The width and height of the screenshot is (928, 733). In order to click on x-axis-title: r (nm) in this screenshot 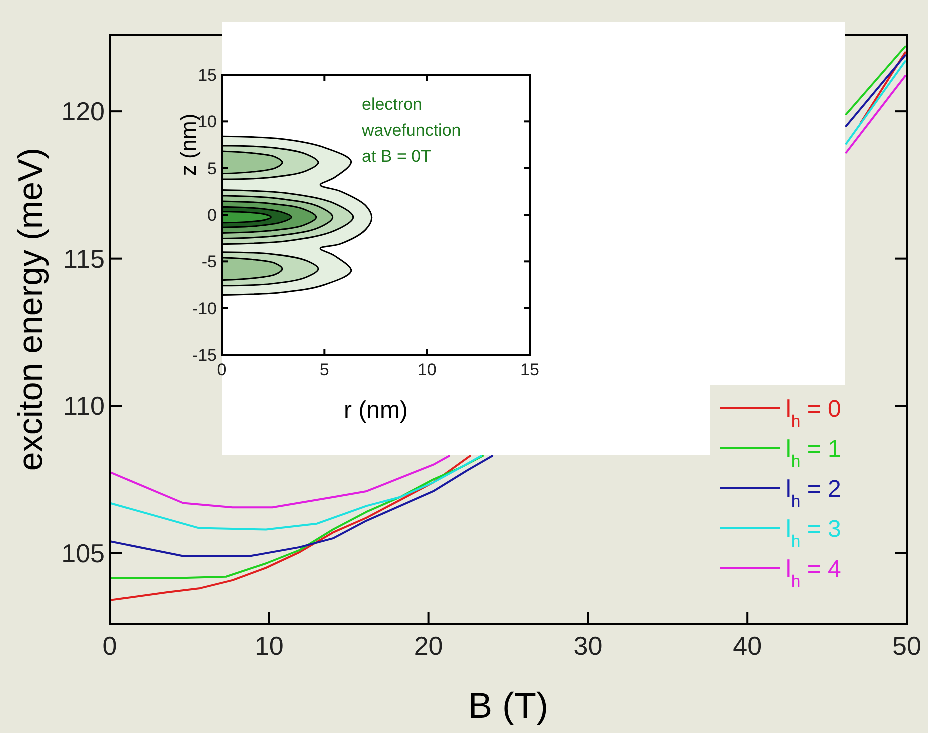, I will do `click(376, 410)`.